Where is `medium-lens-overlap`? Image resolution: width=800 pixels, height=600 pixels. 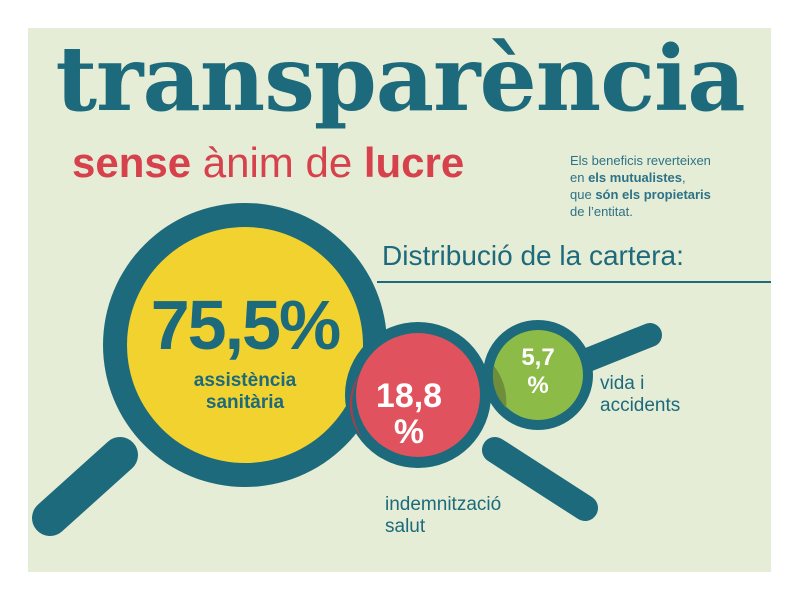 medium-lens-overlap is located at coordinates (356, 406).